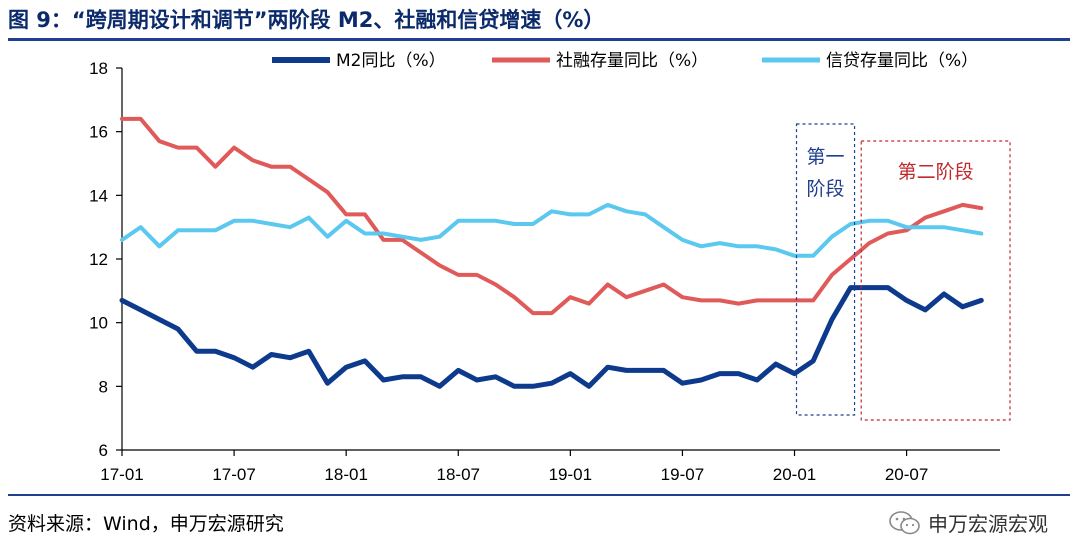 The image size is (1078, 550). Describe the element at coordinates (458, 474) in the screenshot. I see `x-tick-label: 18-07` at that location.